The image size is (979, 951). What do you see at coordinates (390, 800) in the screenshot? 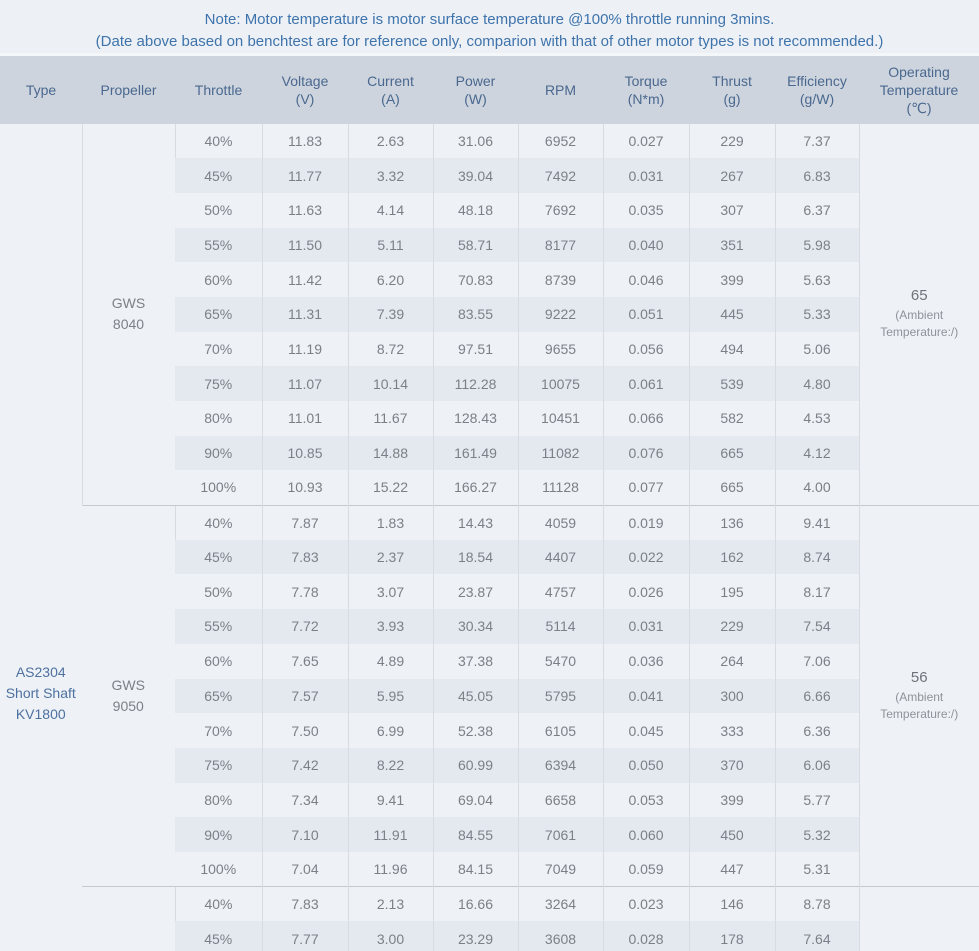
I see `cell-current: 9.41` at bounding box center [390, 800].